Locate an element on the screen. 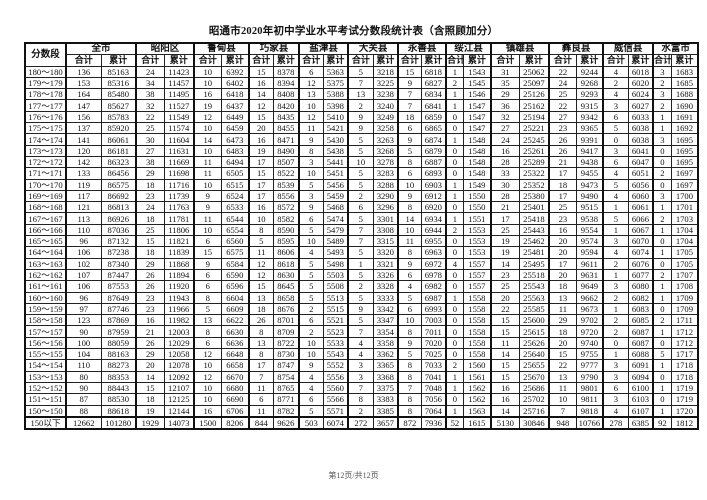  cumulative-cell: 1708 is located at coordinates (684, 286).